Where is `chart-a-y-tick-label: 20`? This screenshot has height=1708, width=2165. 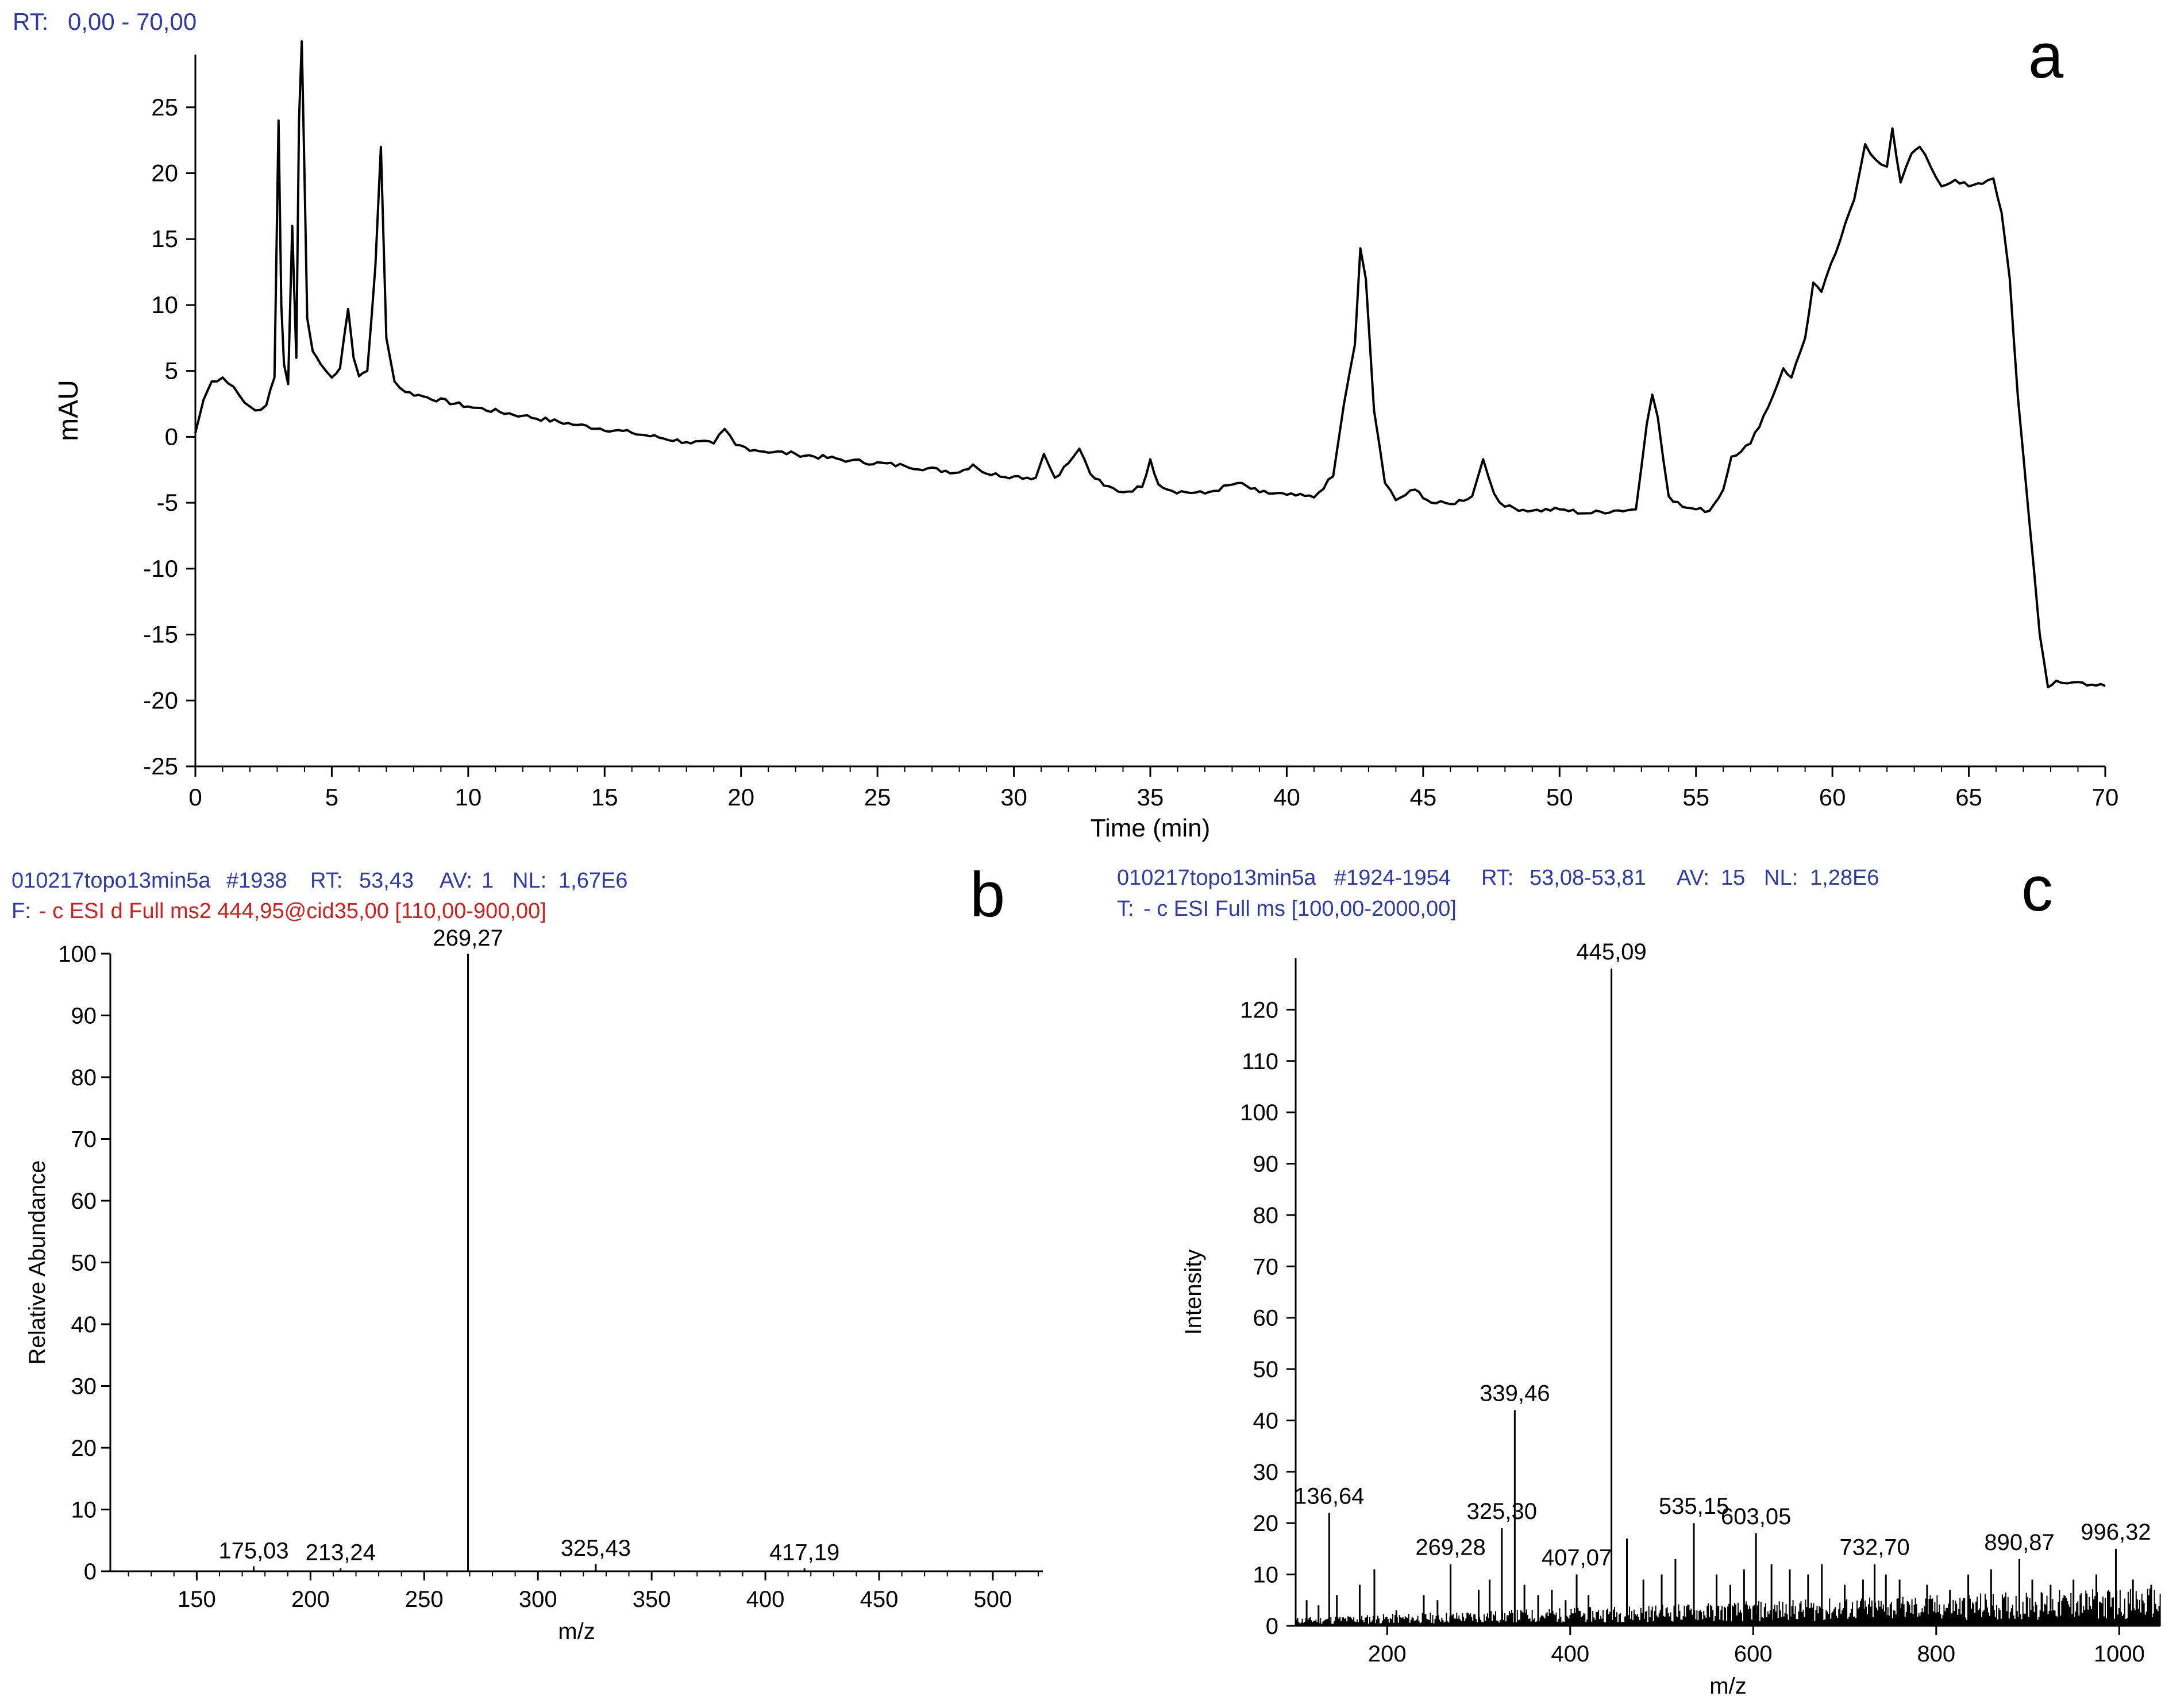 chart-a-y-tick-label: 20 is located at coordinates (164, 173).